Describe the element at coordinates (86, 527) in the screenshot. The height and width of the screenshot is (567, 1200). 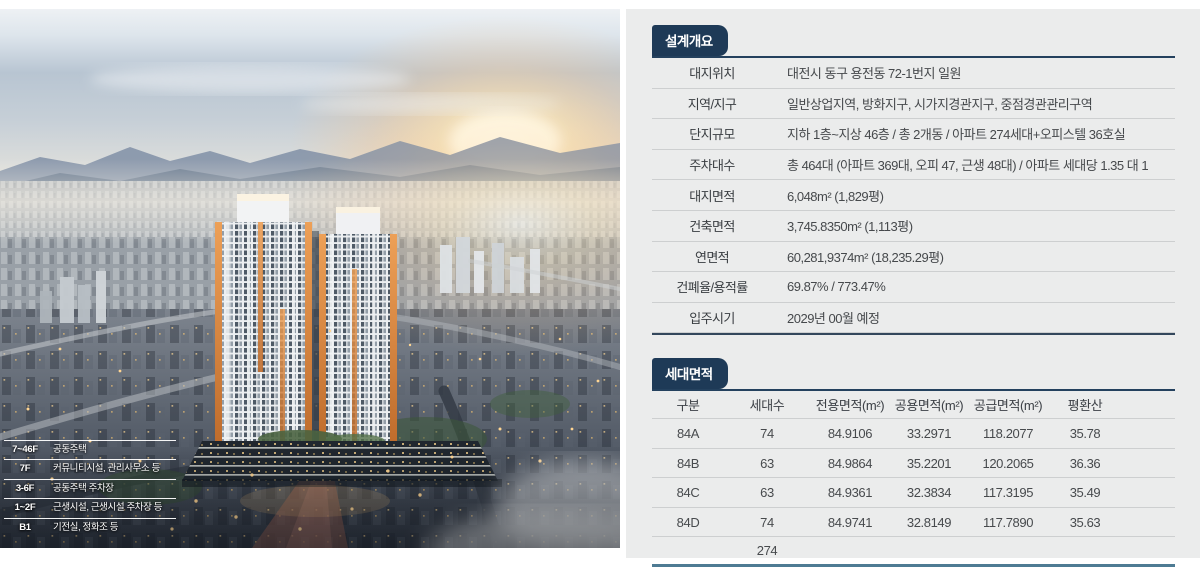
I see `floor-use-label: 기전실, 정화조 등` at that location.